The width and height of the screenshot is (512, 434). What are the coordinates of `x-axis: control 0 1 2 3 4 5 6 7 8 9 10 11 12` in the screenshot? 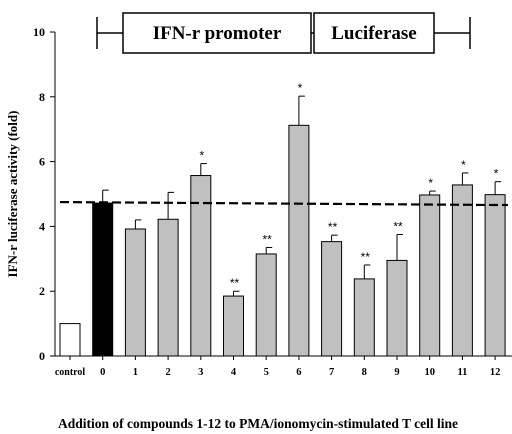 It's located at (283, 366).